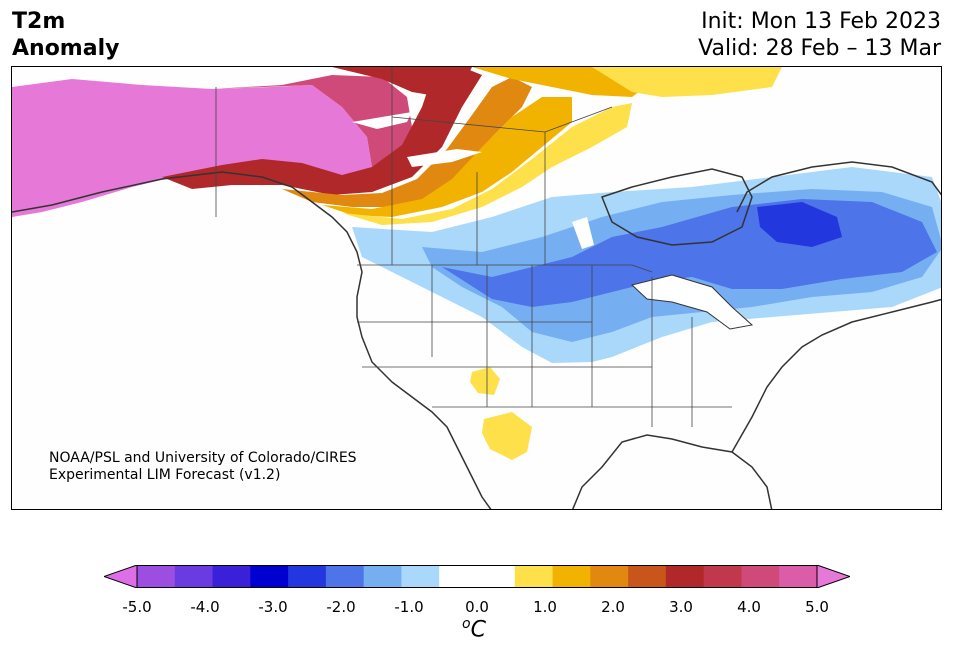 The width and height of the screenshot is (953, 656). What do you see at coordinates (66, 48) in the screenshot?
I see `title-line-2: Anomaly` at bounding box center [66, 48].